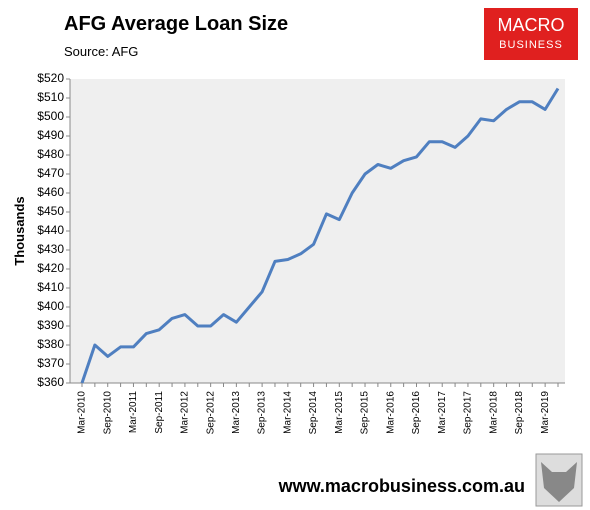  What do you see at coordinates (50, 363) in the screenshot?
I see `y-tick-label: $370` at bounding box center [50, 363].